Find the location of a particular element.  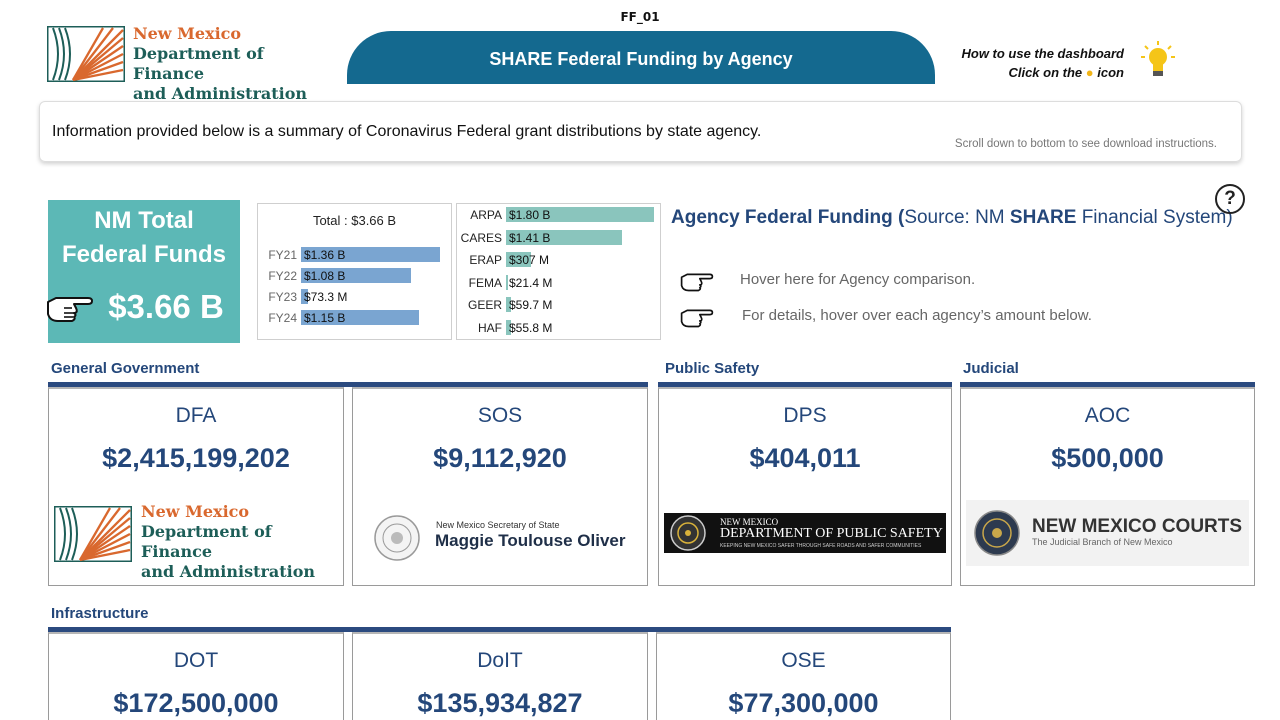

sos-logo-small: New Mexico Secretary of State is located at coordinates (498, 525).